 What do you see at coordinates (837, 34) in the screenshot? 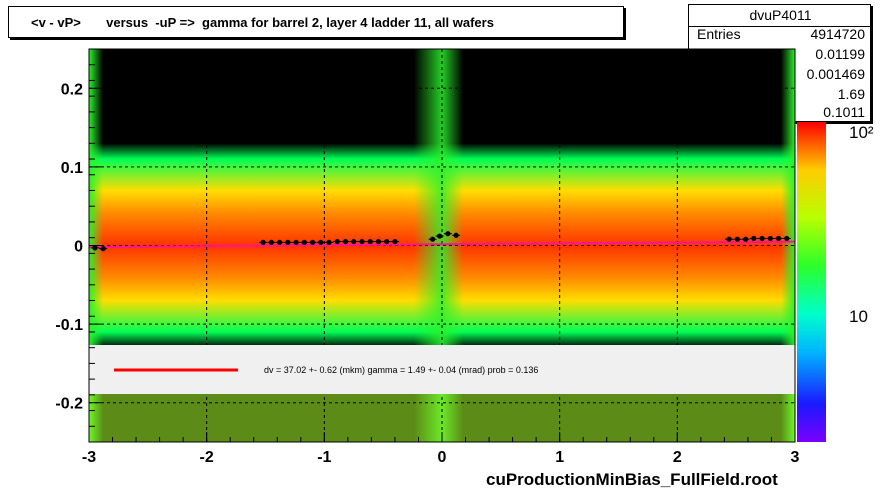
I see `stat-value: 4914720` at bounding box center [837, 34].